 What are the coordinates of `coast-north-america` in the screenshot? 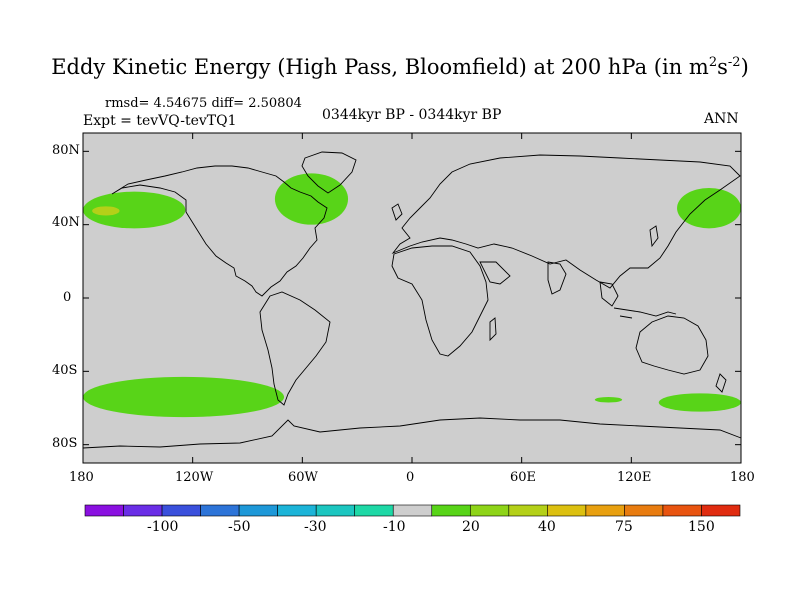 It's located at (219, 231).